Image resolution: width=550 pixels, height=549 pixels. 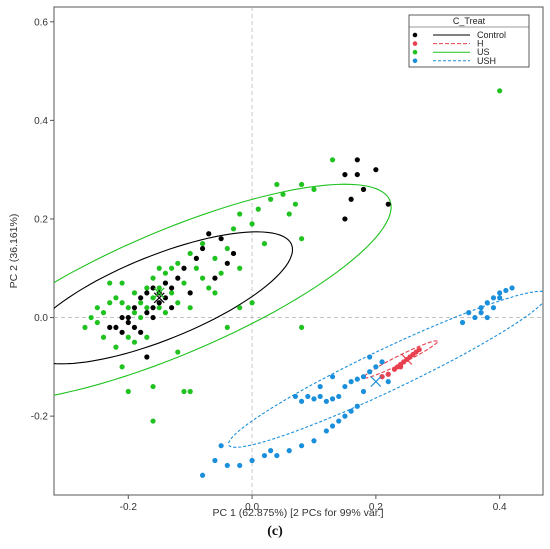 What do you see at coordinates (415, 43) in the screenshot?
I see `legend-marker-h` at bounding box center [415, 43].